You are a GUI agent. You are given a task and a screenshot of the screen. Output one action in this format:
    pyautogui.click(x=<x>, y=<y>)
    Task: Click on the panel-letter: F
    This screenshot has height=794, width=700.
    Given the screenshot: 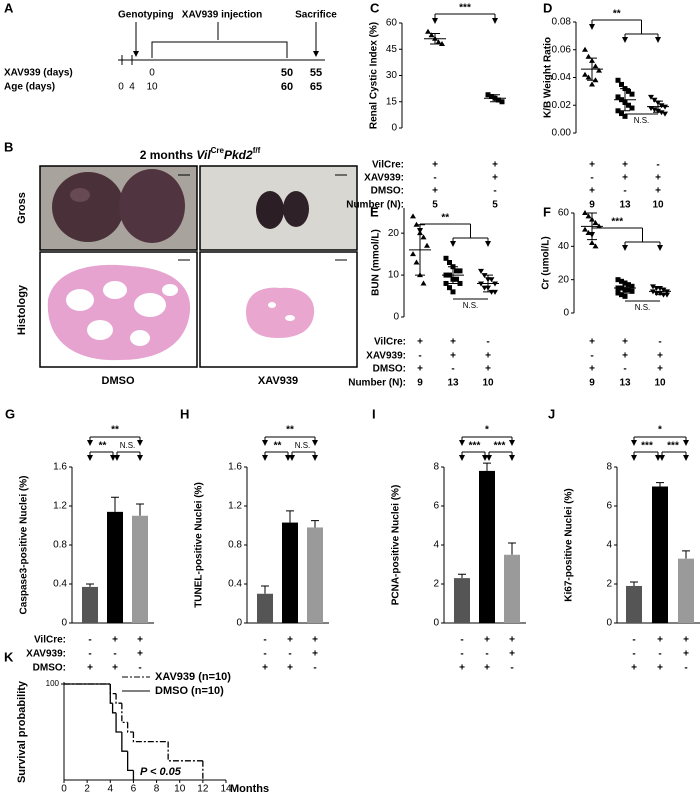 What is the action you would take?
    pyautogui.click(x=547, y=211)
    